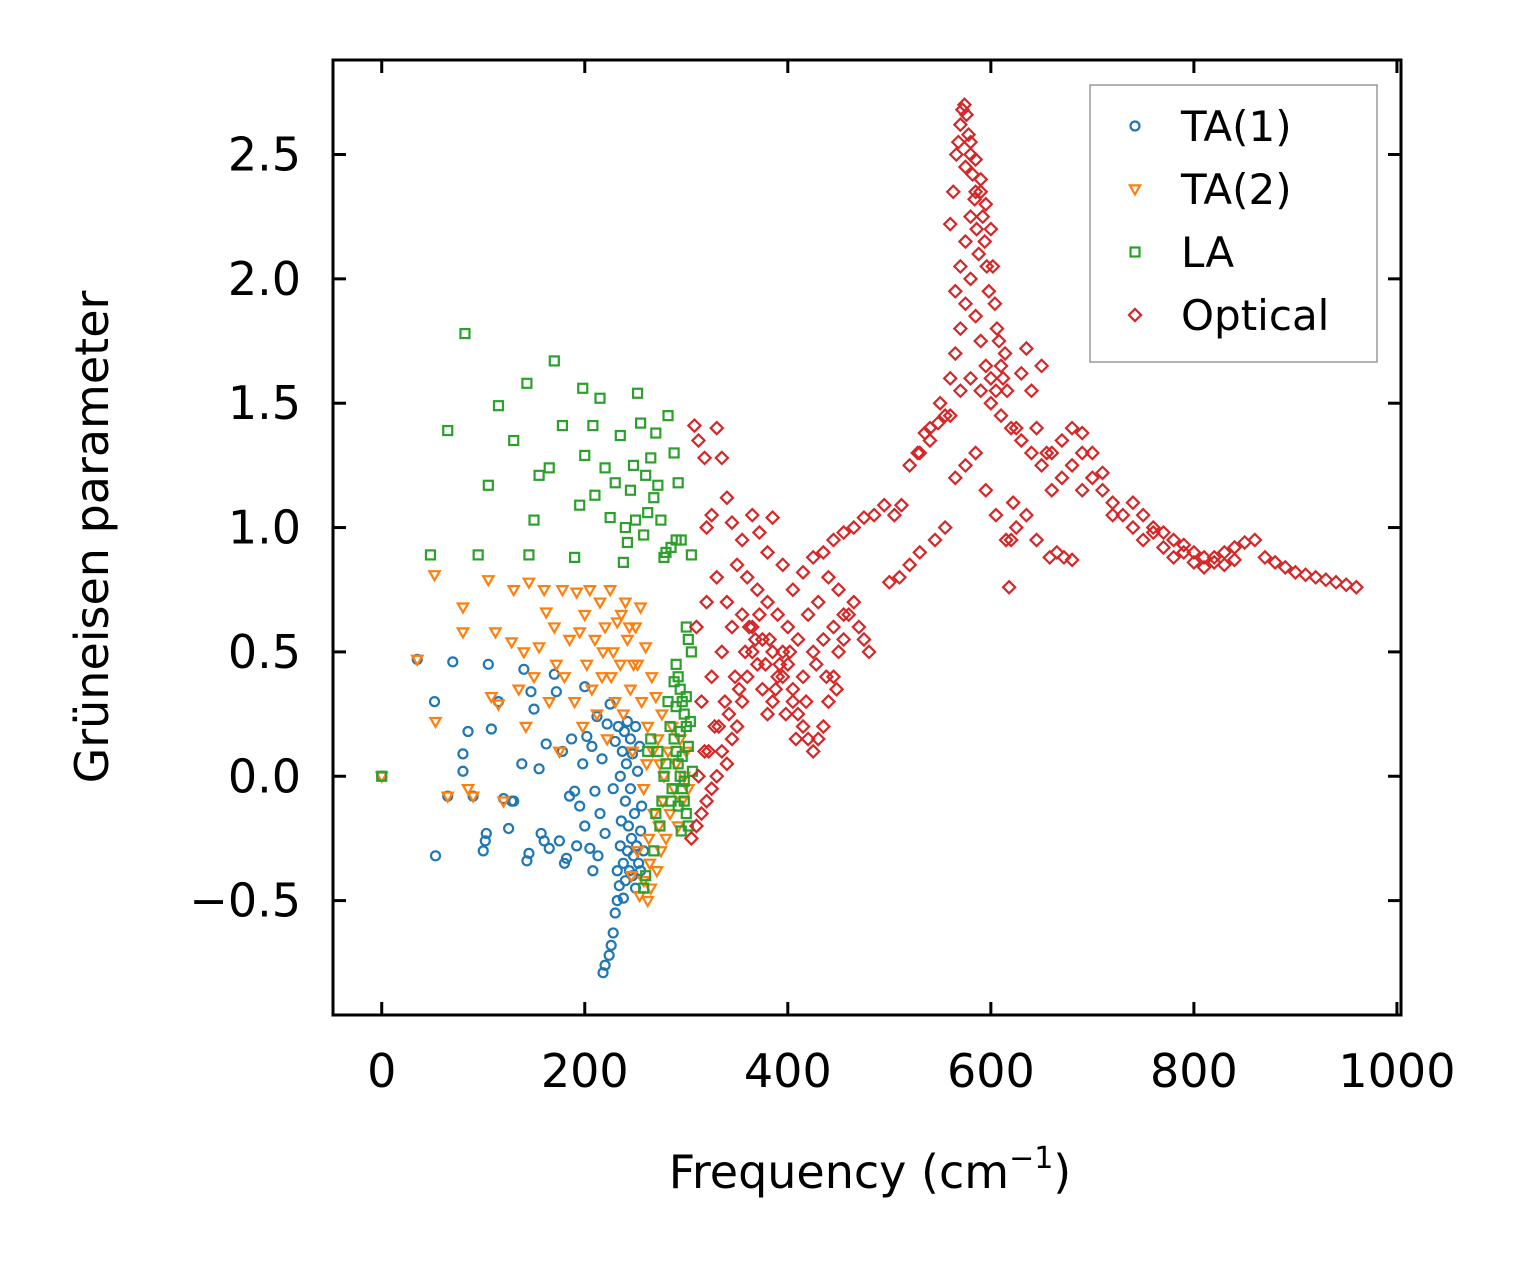  Describe the element at coordinates (1255, 315) in the screenshot. I see `legend-label-optical: Optical` at that location.